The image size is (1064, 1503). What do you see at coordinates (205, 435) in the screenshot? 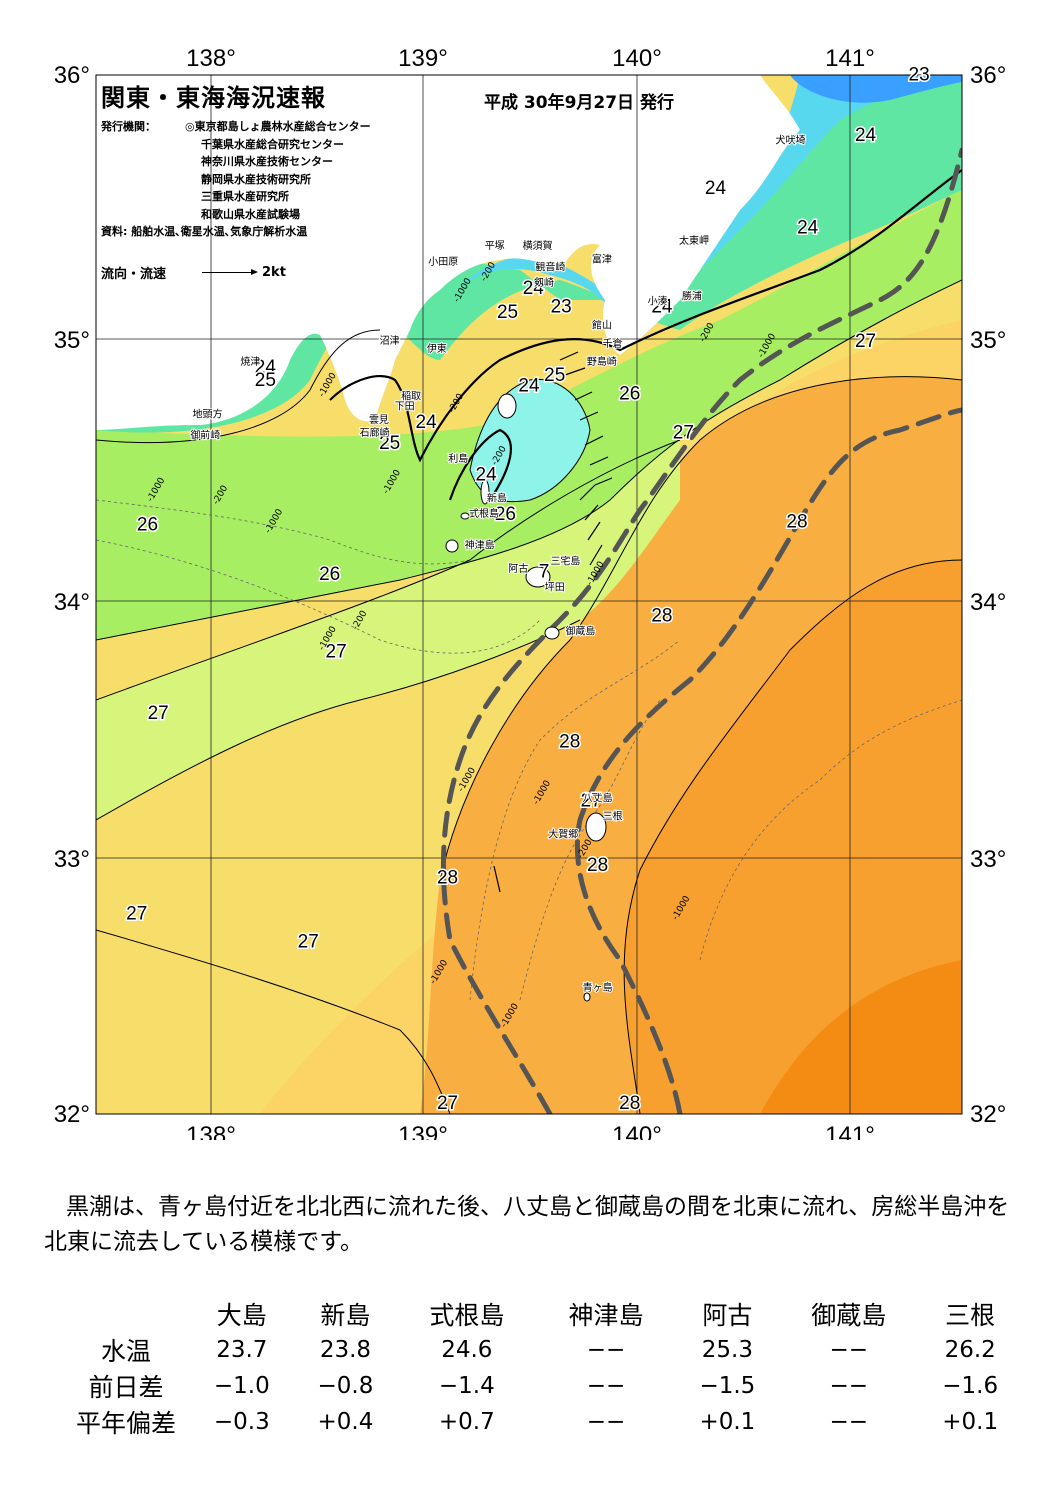
I see `place-label: 御前崎` at bounding box center [205, 435].